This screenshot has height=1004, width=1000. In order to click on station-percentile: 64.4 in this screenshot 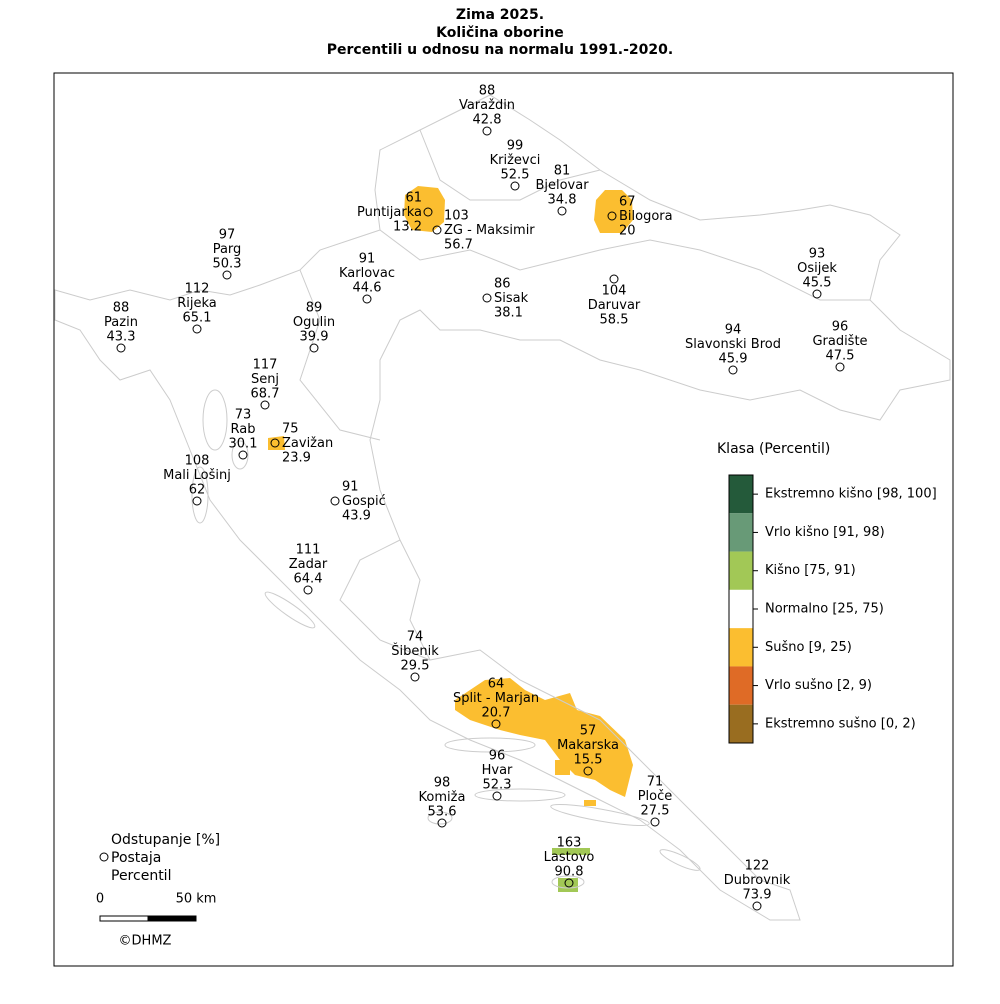, I will do `click(308, 579)`.